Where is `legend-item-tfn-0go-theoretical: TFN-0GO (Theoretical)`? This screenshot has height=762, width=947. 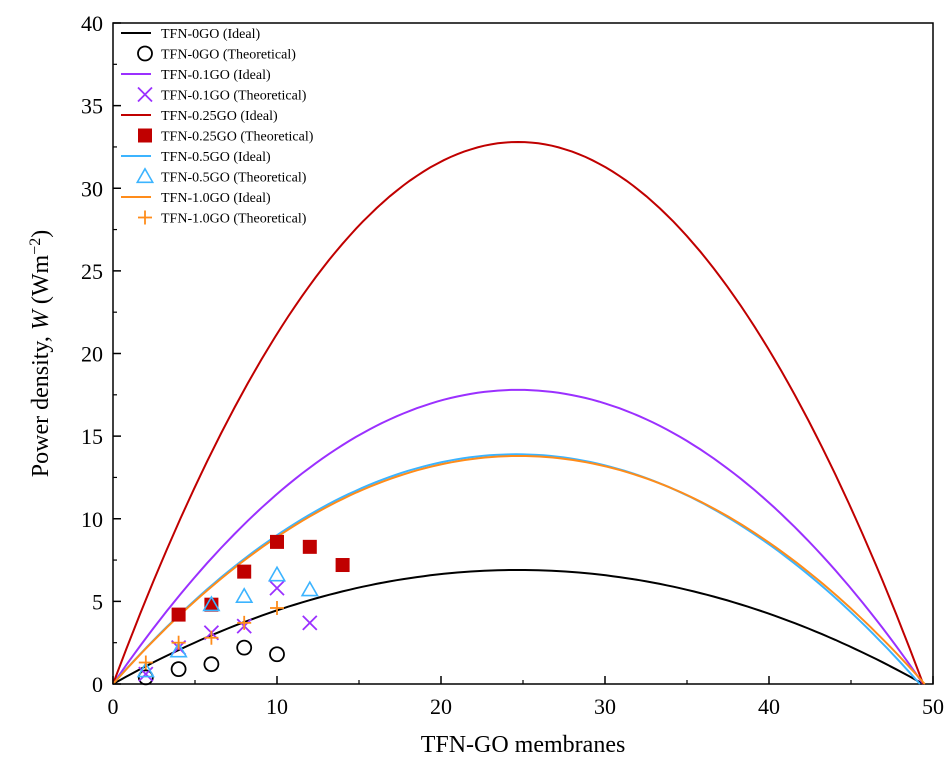
legend-item-tfn-0go-theoretical: TFN-0GO (Theoretical) is located at coordinates (216, 54).